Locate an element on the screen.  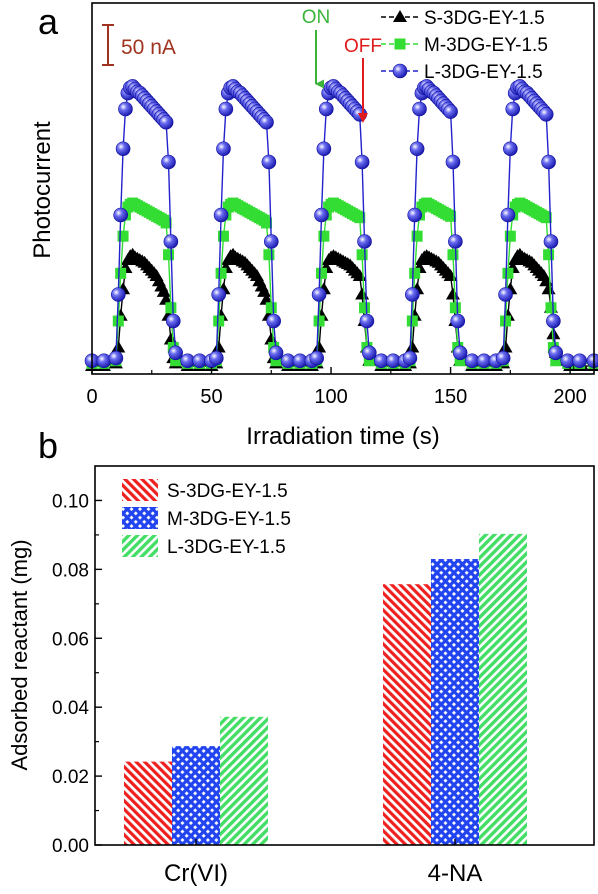
x-tick-label: 100 is located at coordinates (330, 397).